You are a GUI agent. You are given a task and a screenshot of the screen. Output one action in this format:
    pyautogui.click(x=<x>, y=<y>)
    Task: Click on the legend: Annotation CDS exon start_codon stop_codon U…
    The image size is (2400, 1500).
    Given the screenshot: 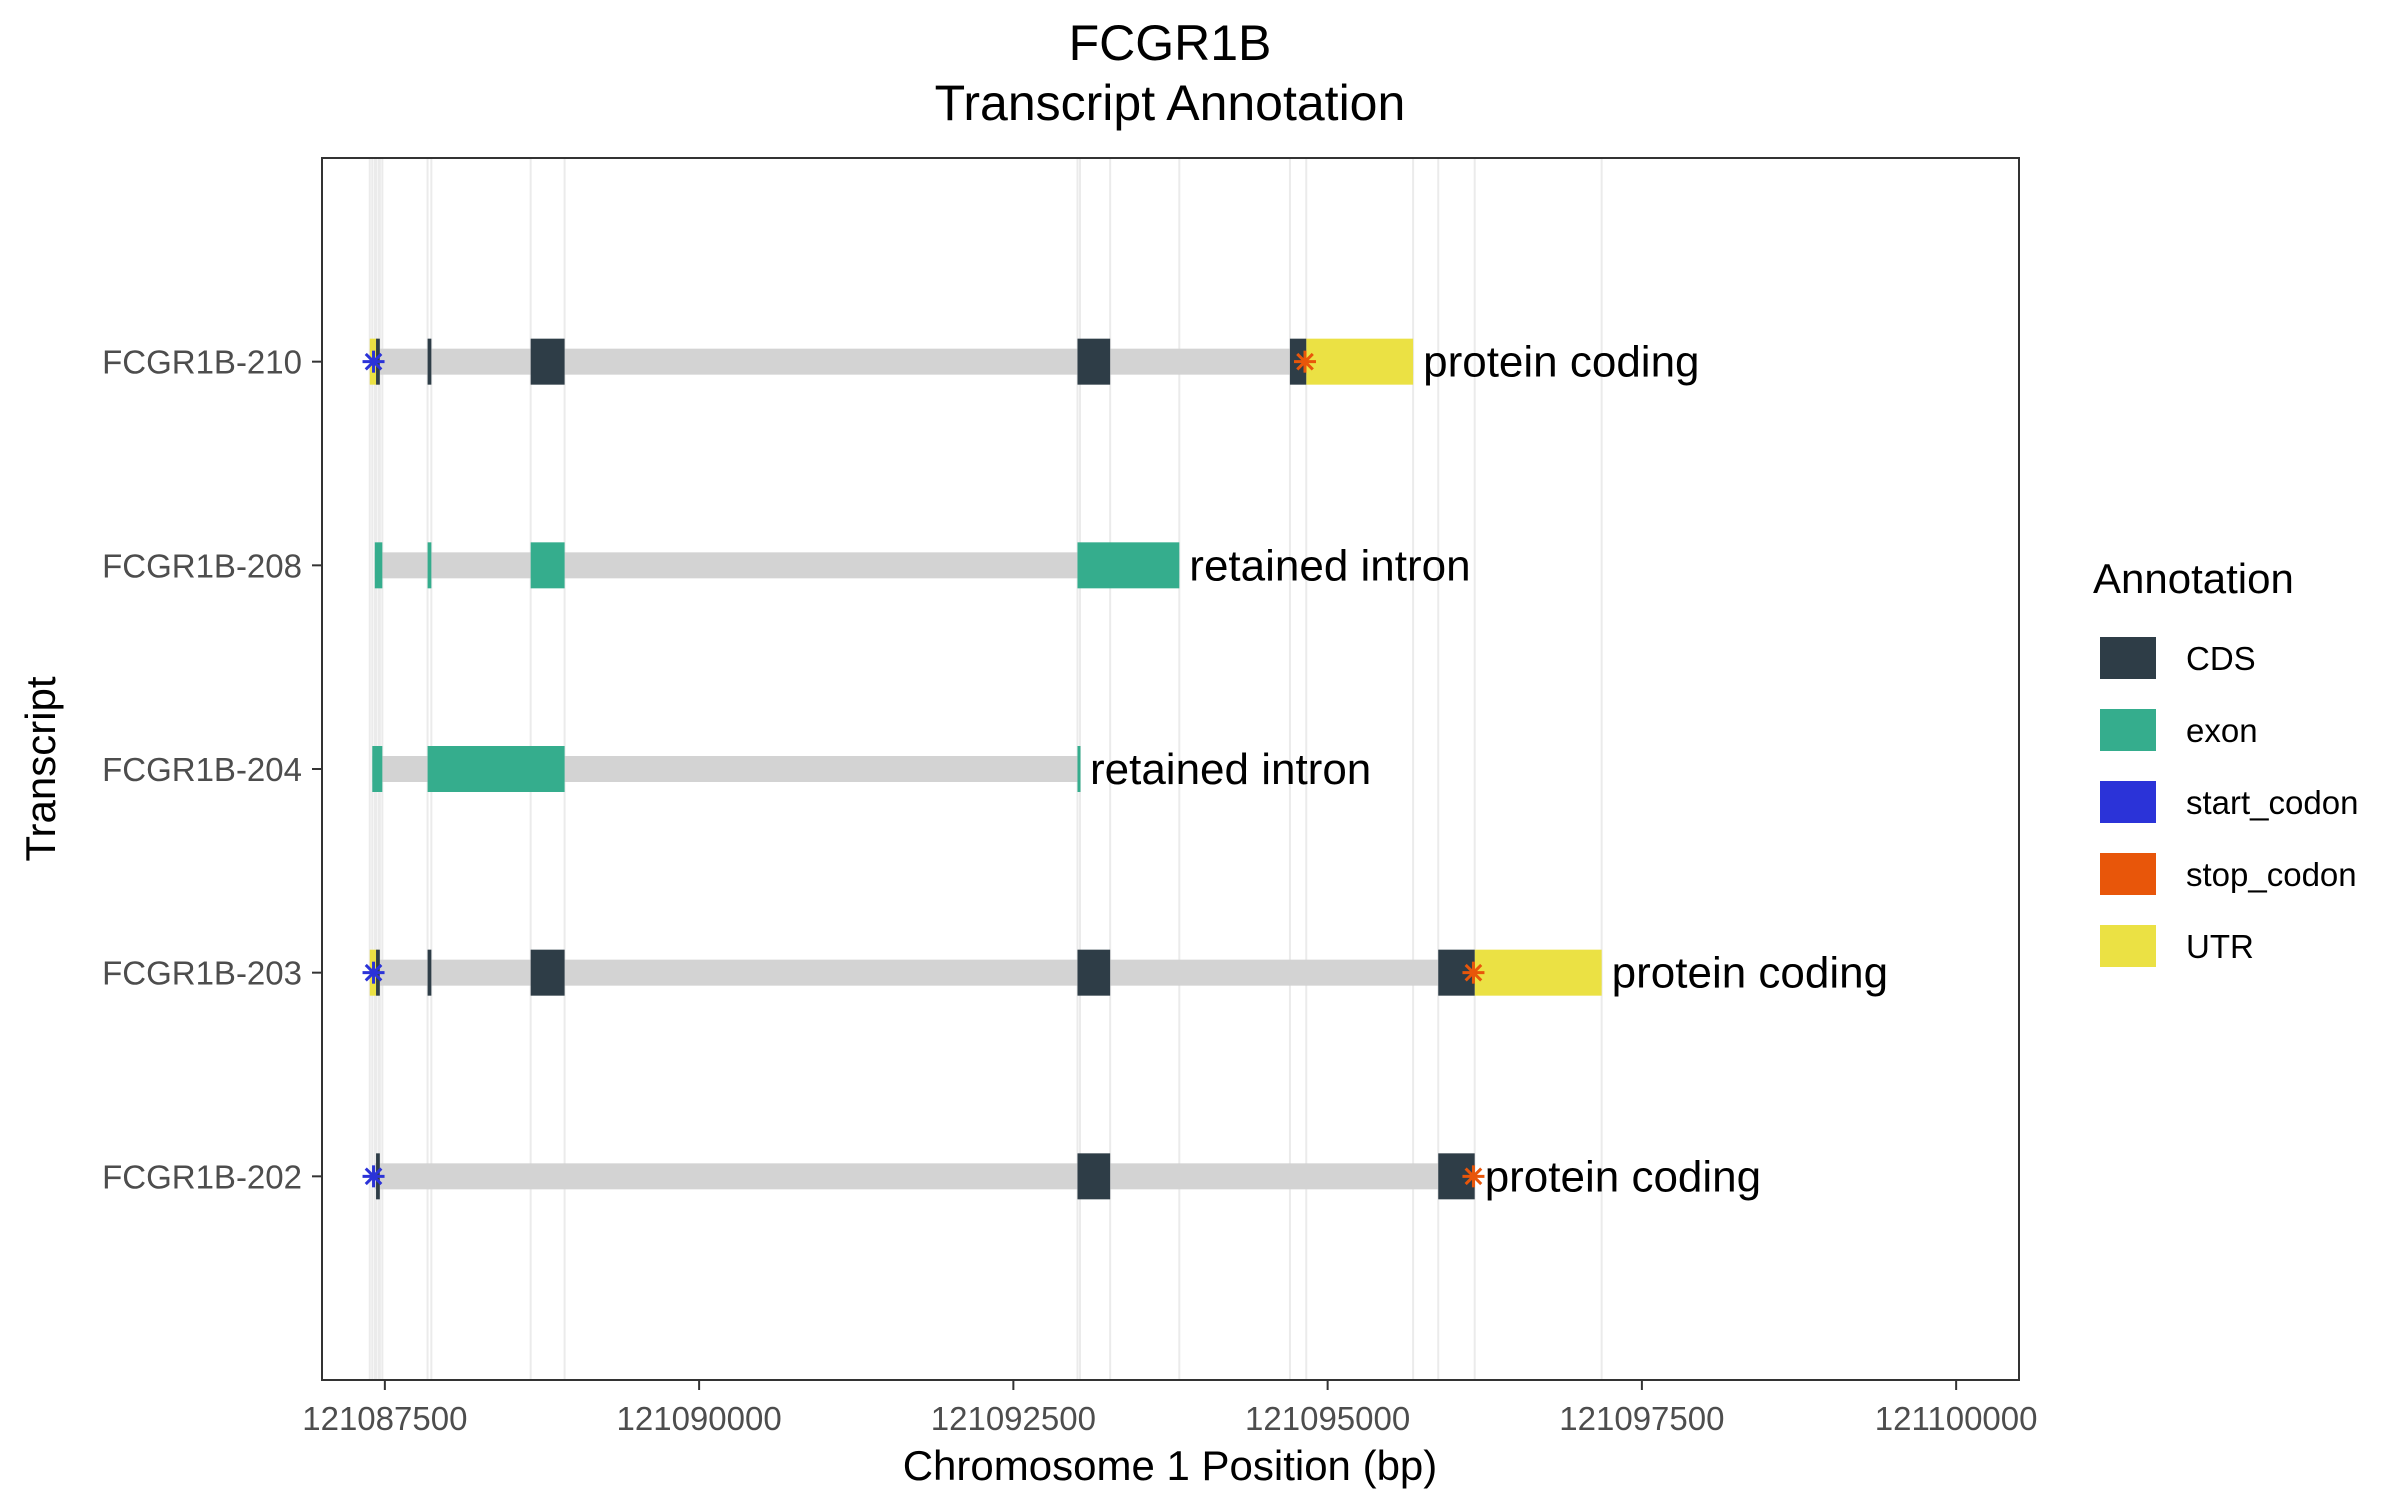 What is the action you would take?
    pyautogui.click(x=2225, y=761)
    